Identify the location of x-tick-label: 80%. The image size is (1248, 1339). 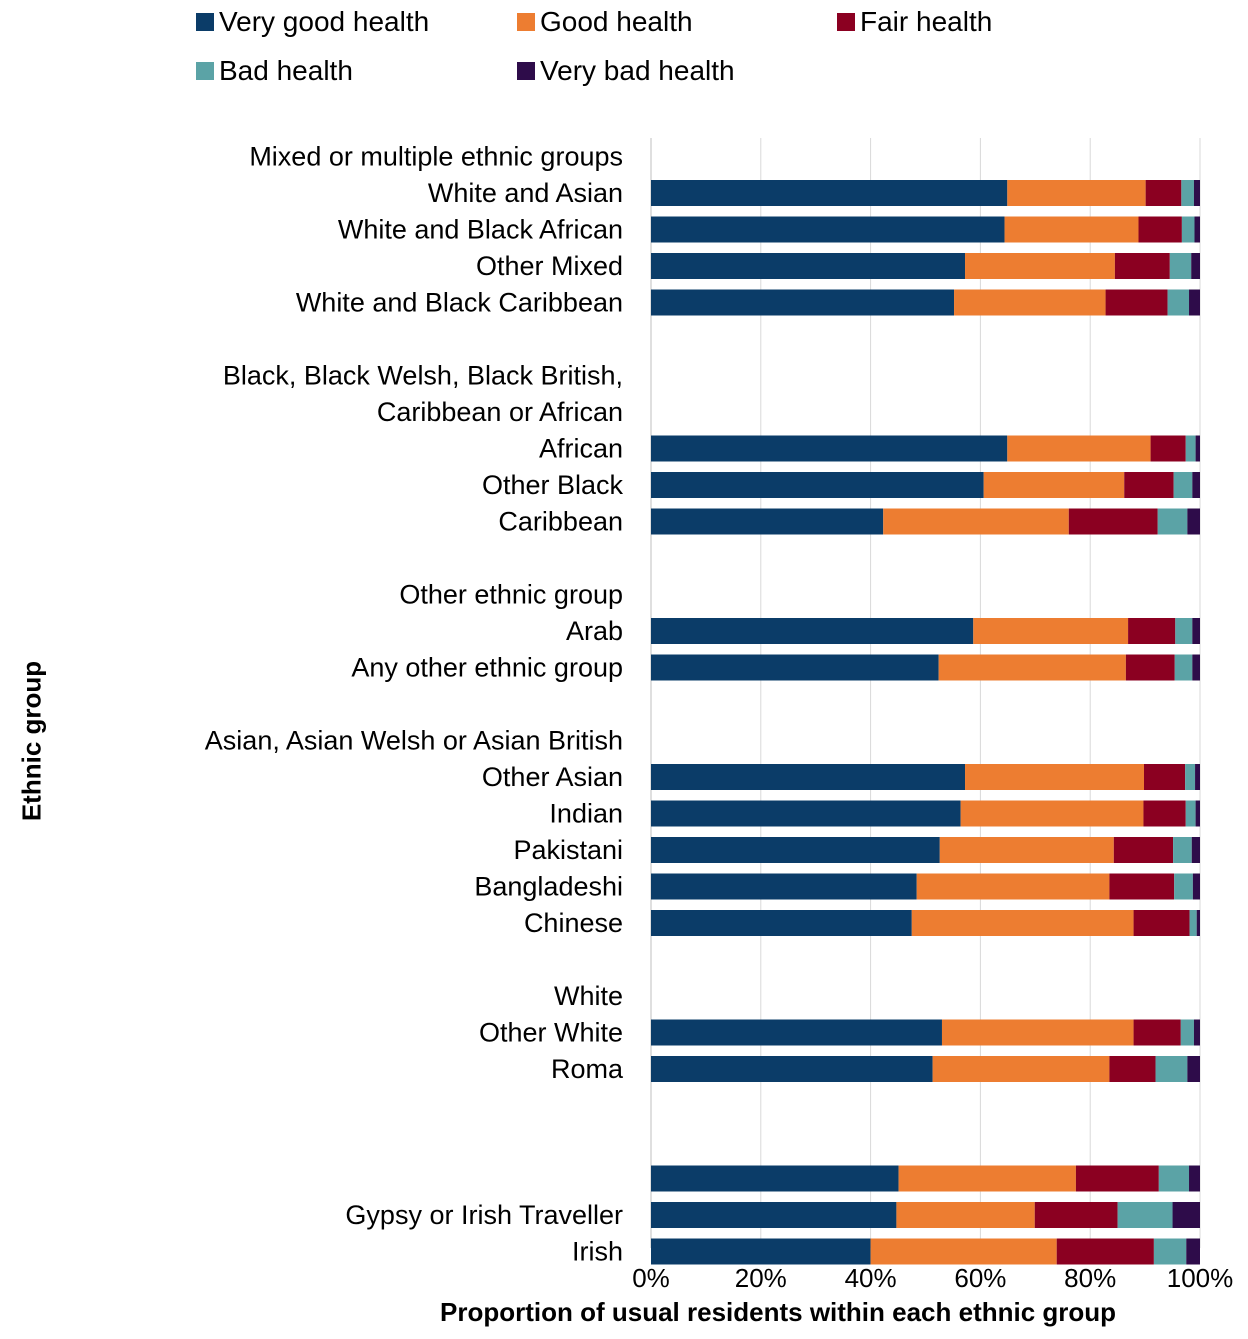
(1090, 1278).